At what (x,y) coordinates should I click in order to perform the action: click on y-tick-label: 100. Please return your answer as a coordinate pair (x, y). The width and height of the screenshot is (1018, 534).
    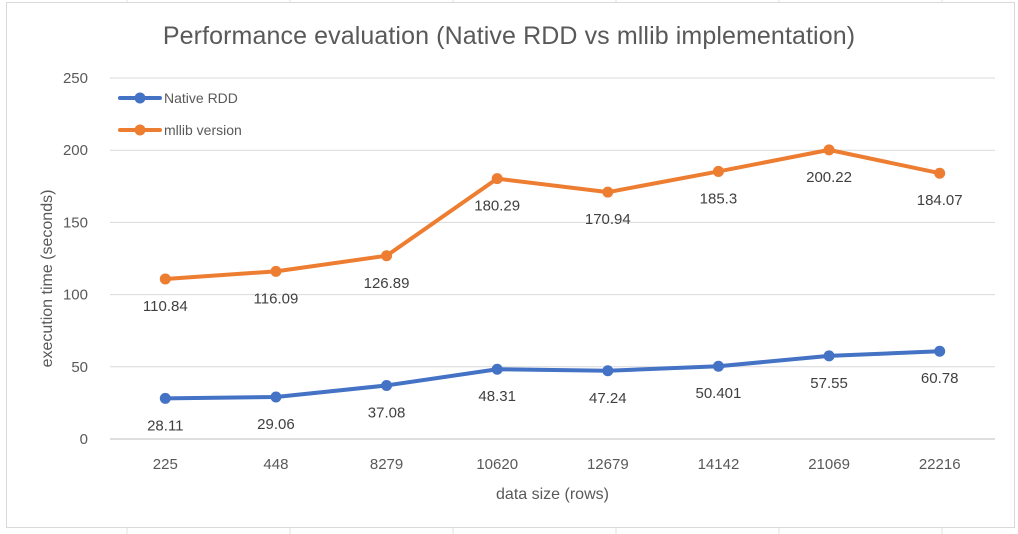
    Looking at the image, I should click on (75, 295).